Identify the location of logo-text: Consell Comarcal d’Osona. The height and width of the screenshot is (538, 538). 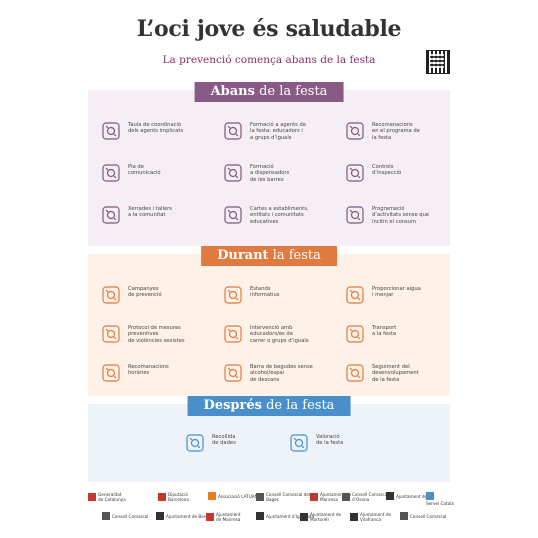
(370, 497).